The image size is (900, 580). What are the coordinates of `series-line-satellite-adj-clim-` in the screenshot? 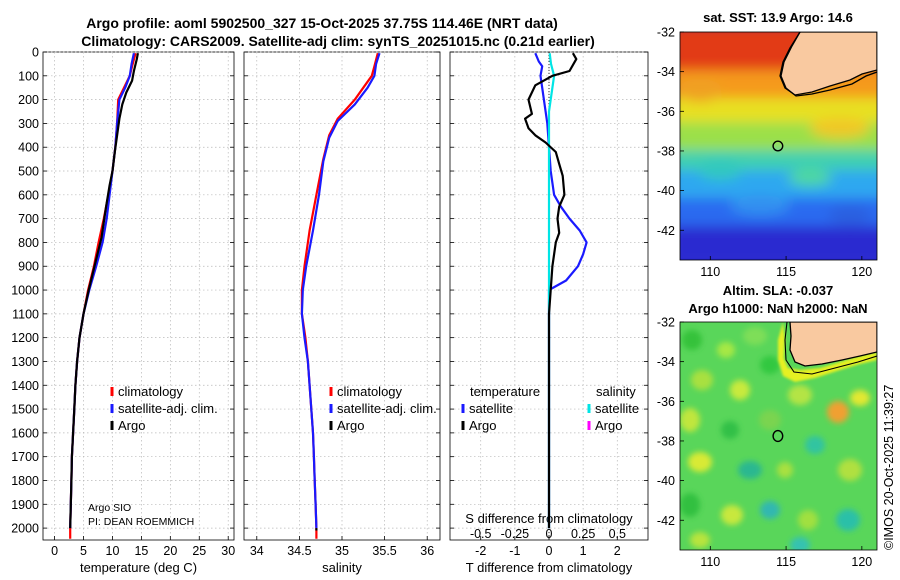 It's located at (340, 290).